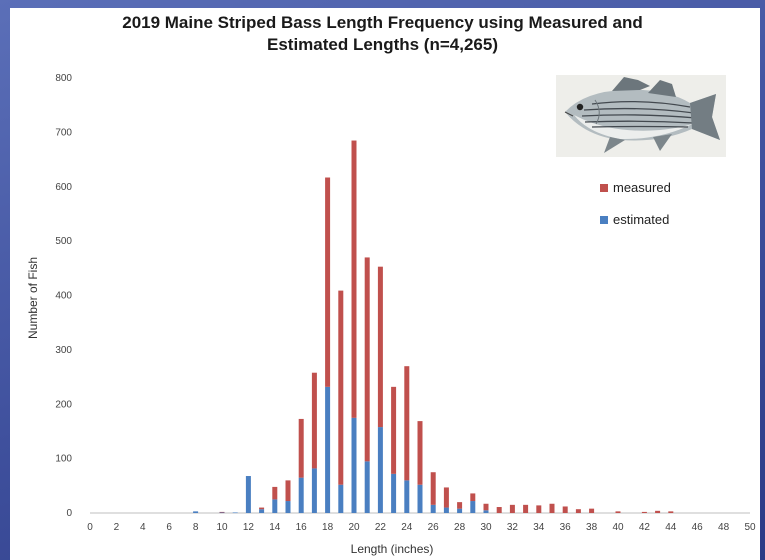 Image resolution: width=765 pixels, height=560 pixels. I want to click on fish-dorsal-fin, so click(631, 84).